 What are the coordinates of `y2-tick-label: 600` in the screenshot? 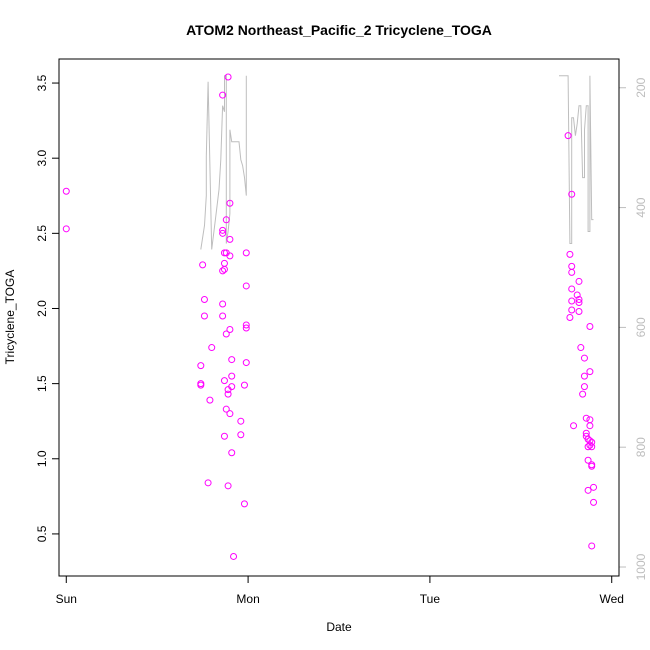 It's located at (641, 327).